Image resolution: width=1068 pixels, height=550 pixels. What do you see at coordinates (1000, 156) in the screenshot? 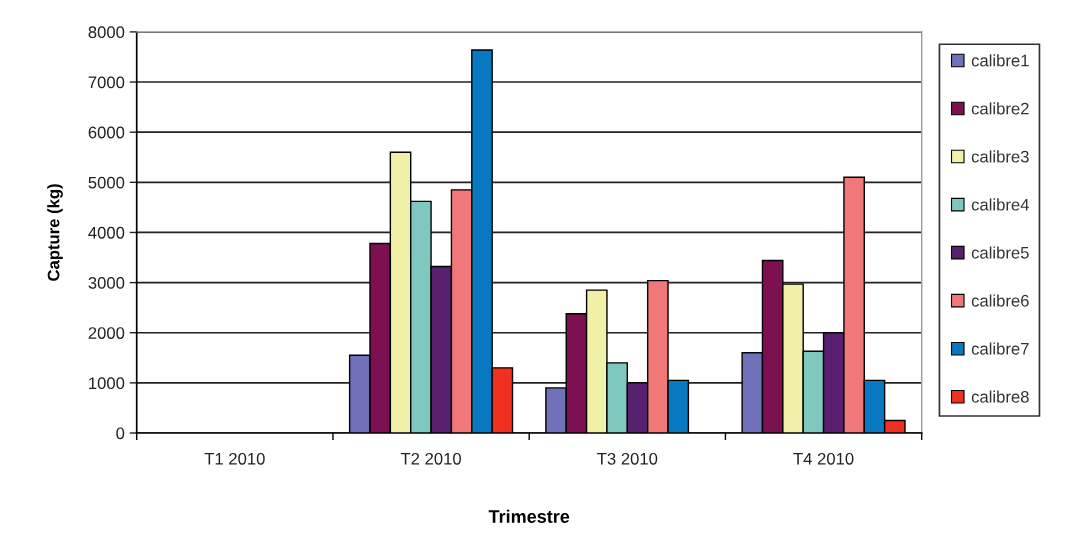
I see `legend-label: calibre3` at bounding box center [1000, 156].